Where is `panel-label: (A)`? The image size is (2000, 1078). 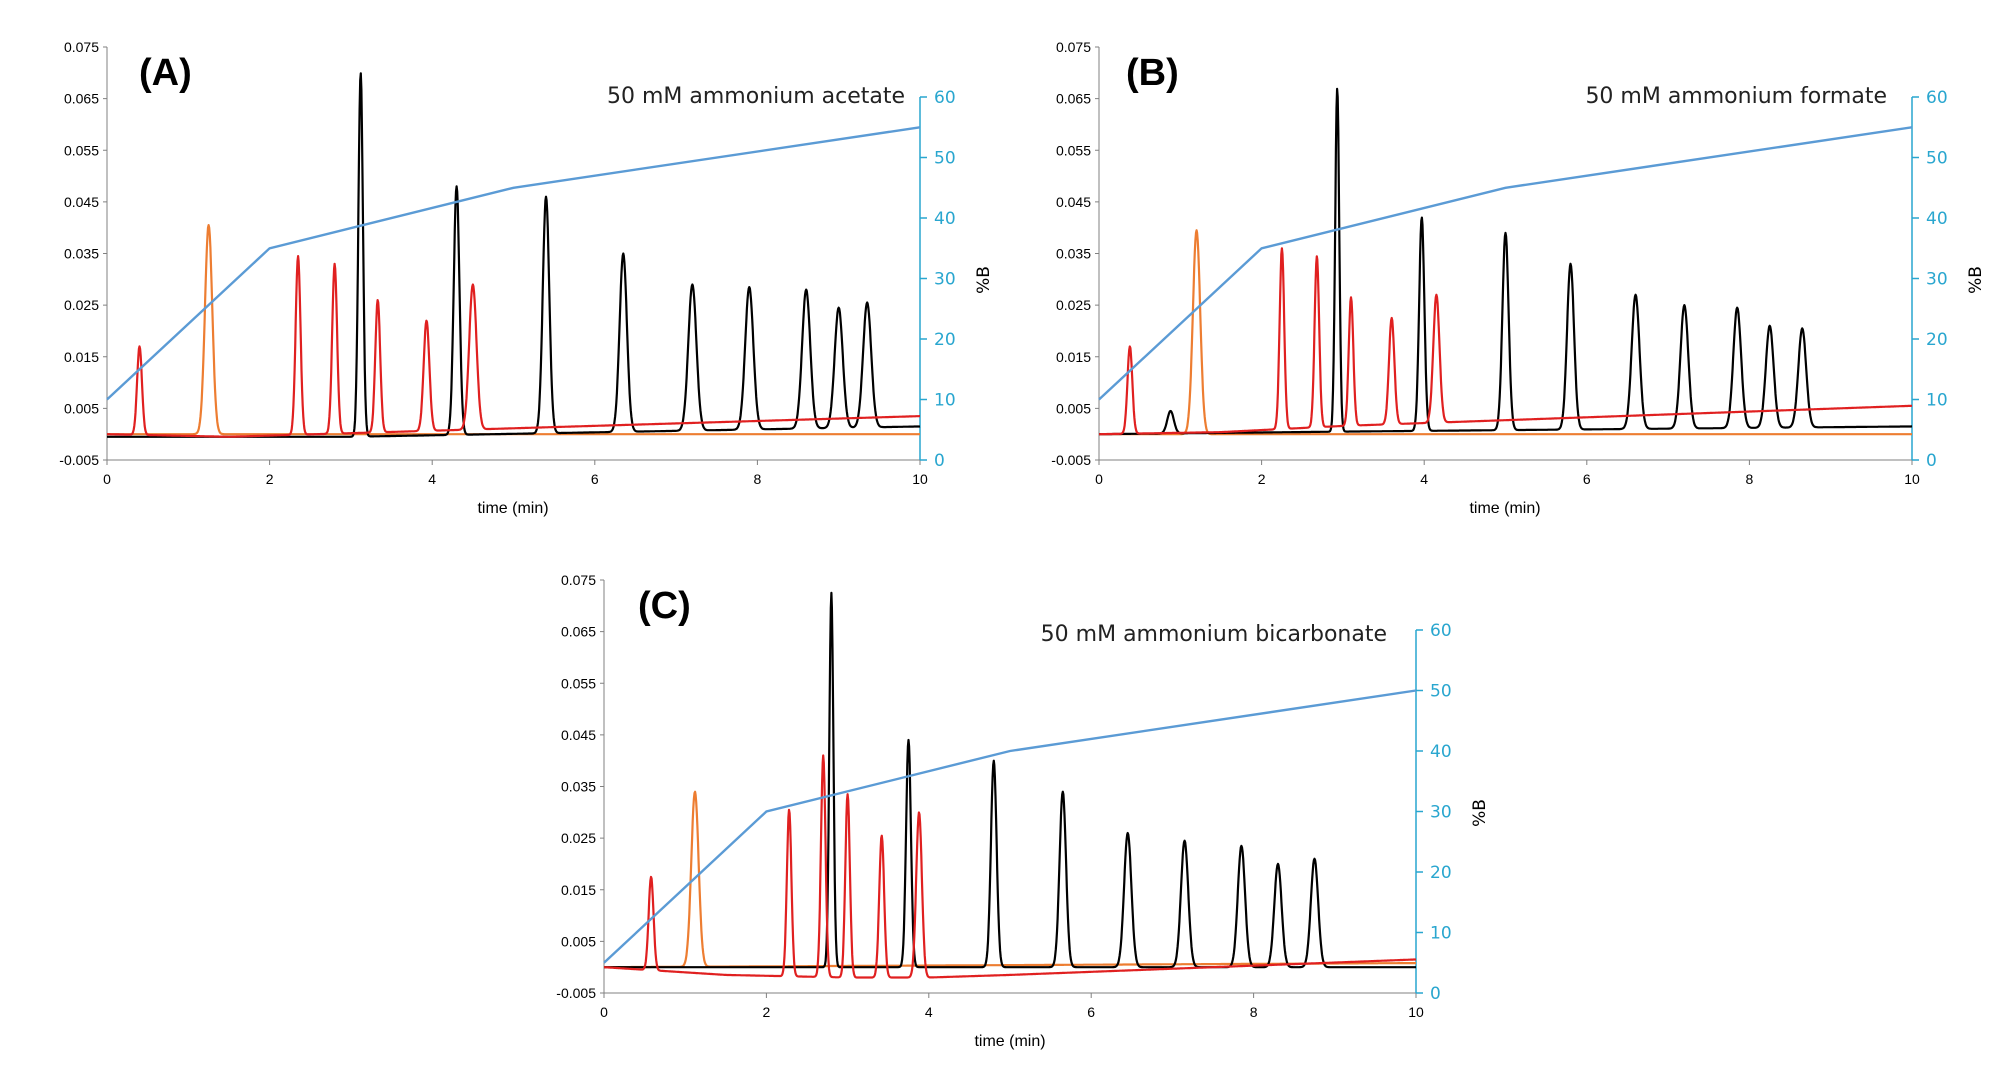 panel-label: (A) is located at coordinates (165, 73).